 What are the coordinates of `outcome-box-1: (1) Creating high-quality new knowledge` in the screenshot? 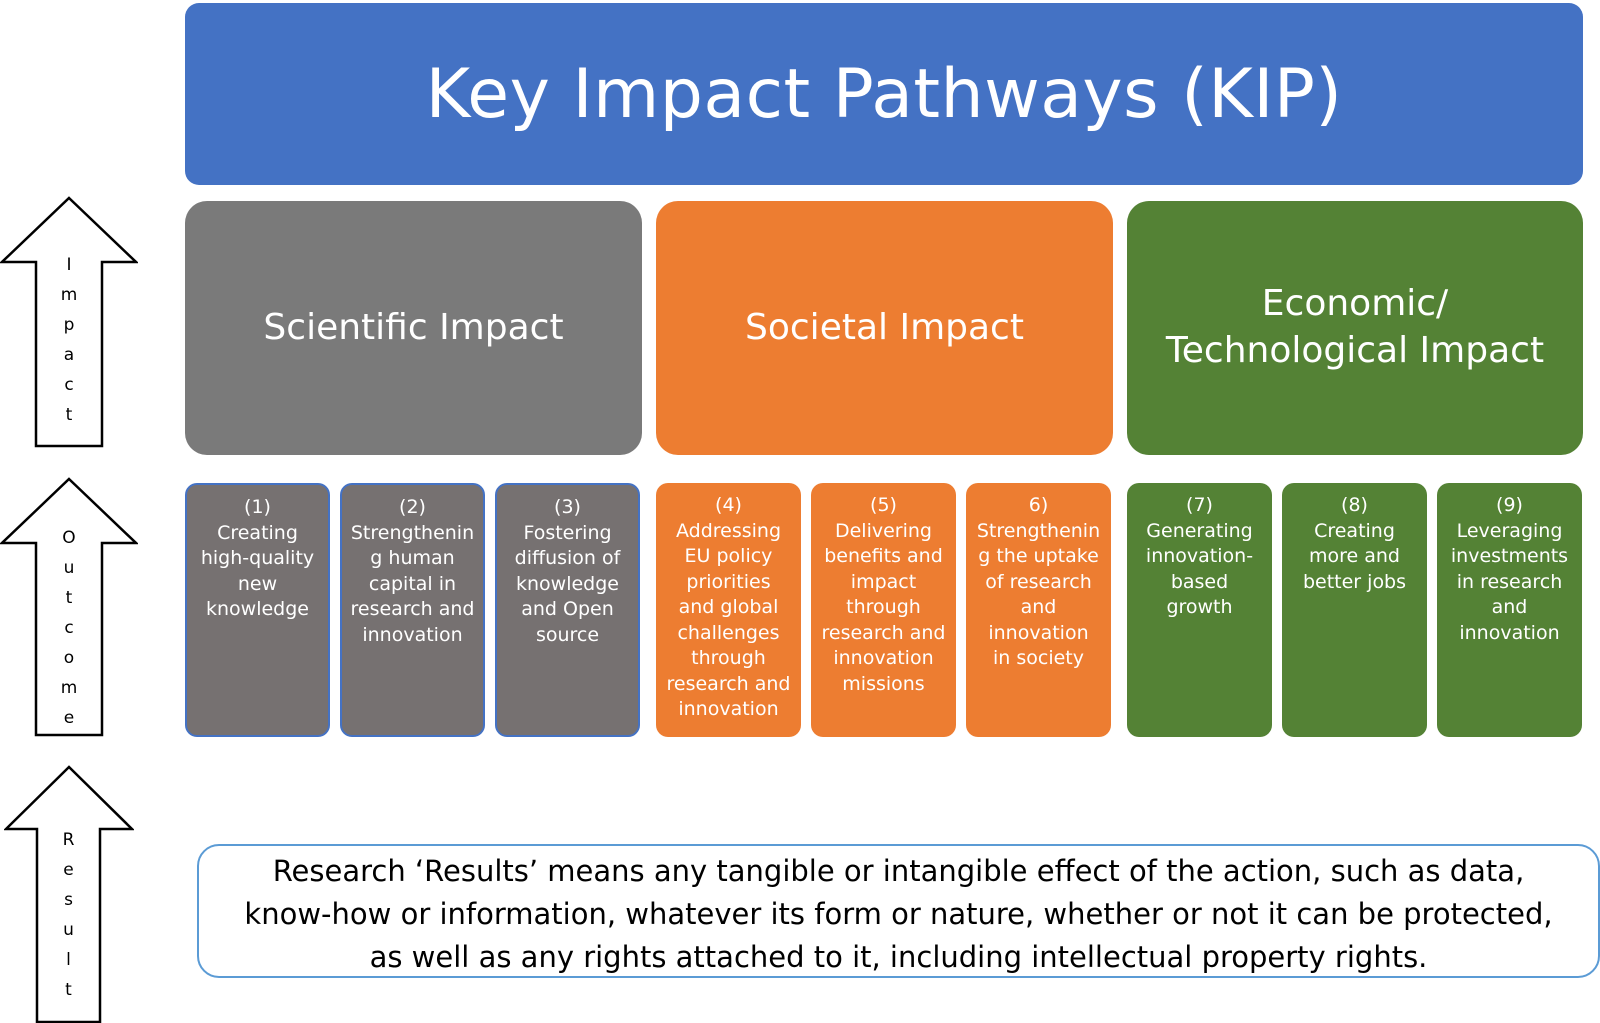 It's located at (257, 610).